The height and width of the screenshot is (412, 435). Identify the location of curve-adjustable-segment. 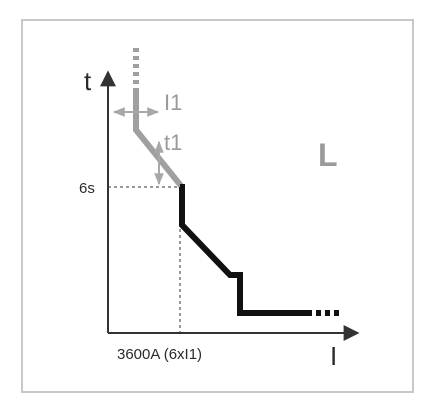
(159, 138).